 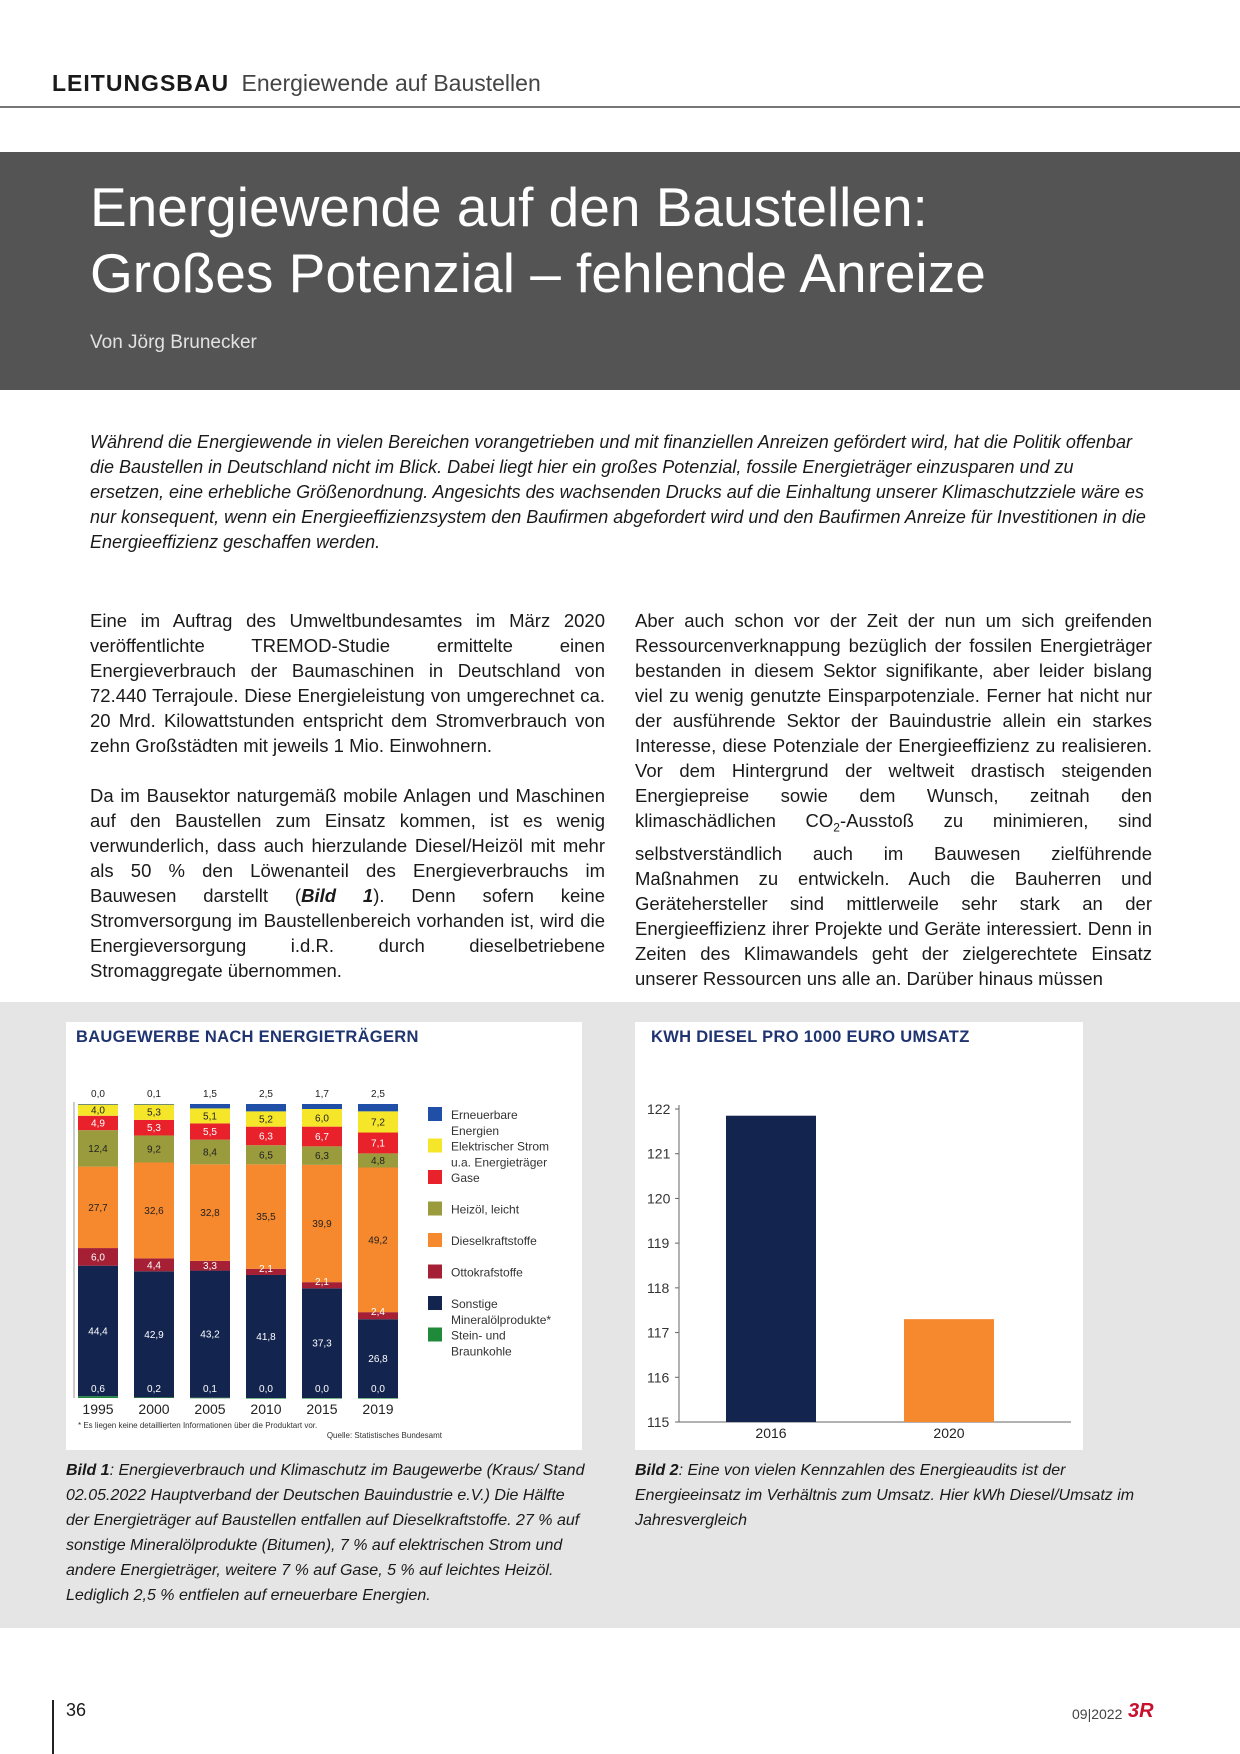 I want to click on data-label: 27,7, so click(x=98, y=1208).